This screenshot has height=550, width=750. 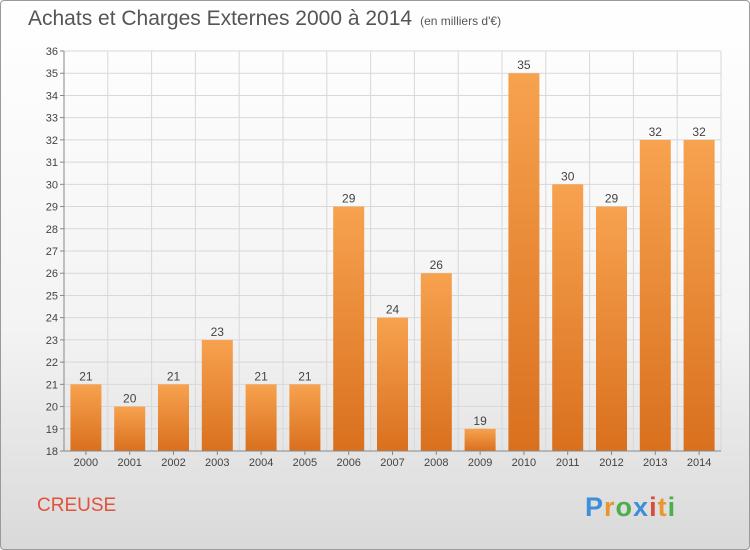 I want to click on data-label: 26, so click(x=437, y=265).